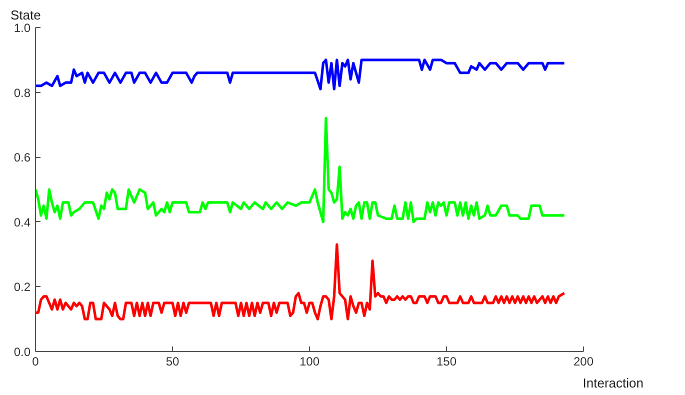 The width and height of the screenshot is (685, 395). What do you see at coordinates (613, 383) in the screenshot?
I see `x-axis-title: Interaction` at bounding box center [613, 383].